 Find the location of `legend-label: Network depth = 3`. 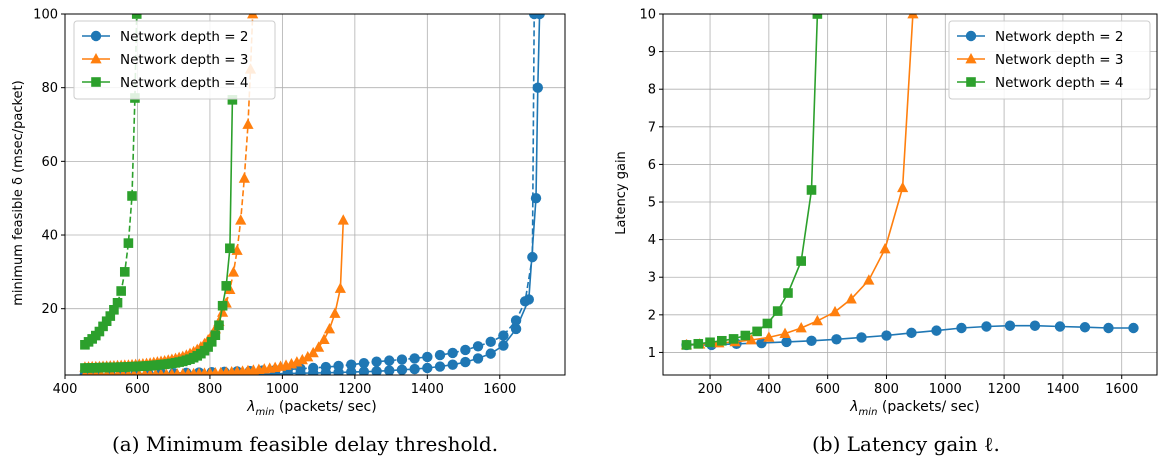

legend-label: Network depth = 3 is located at coordinates (184, 60).